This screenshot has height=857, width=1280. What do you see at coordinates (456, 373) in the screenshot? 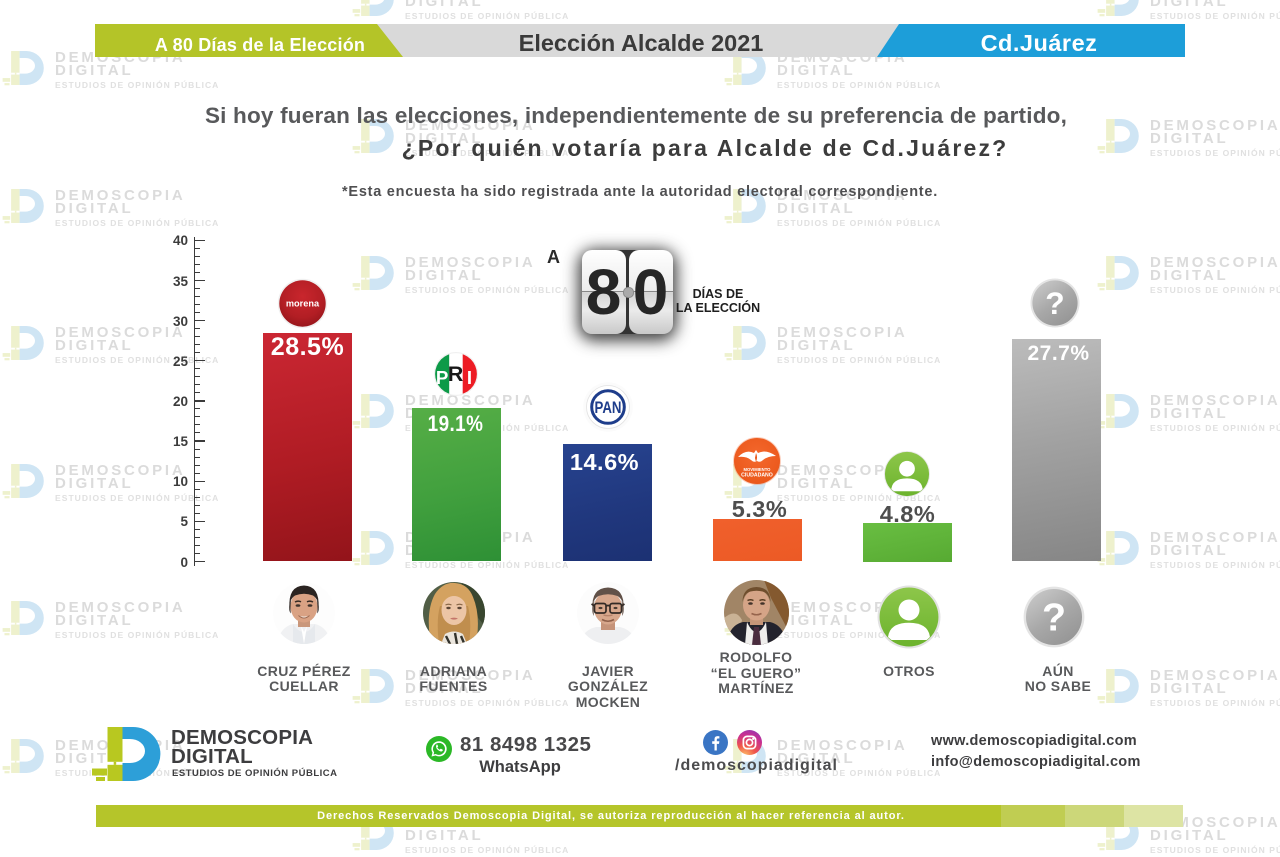
I see `svg-text: R` at bounding box center [456, 373].